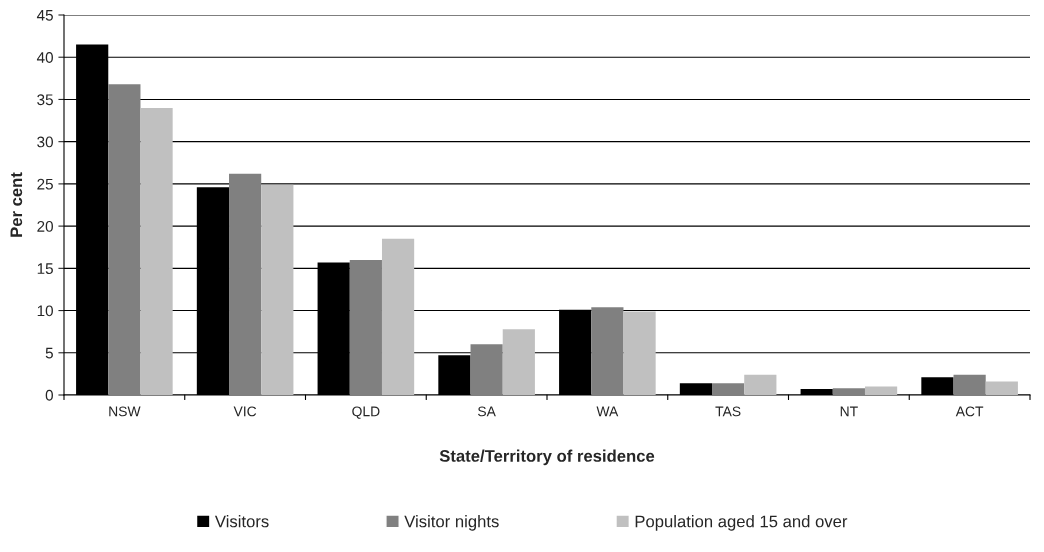 This screenshot has height=552, width=1044. What do you see at coordinates (728, 411) in the screenshot?
I see `x-tick-label: TAS` at bounding box center [728, 411].